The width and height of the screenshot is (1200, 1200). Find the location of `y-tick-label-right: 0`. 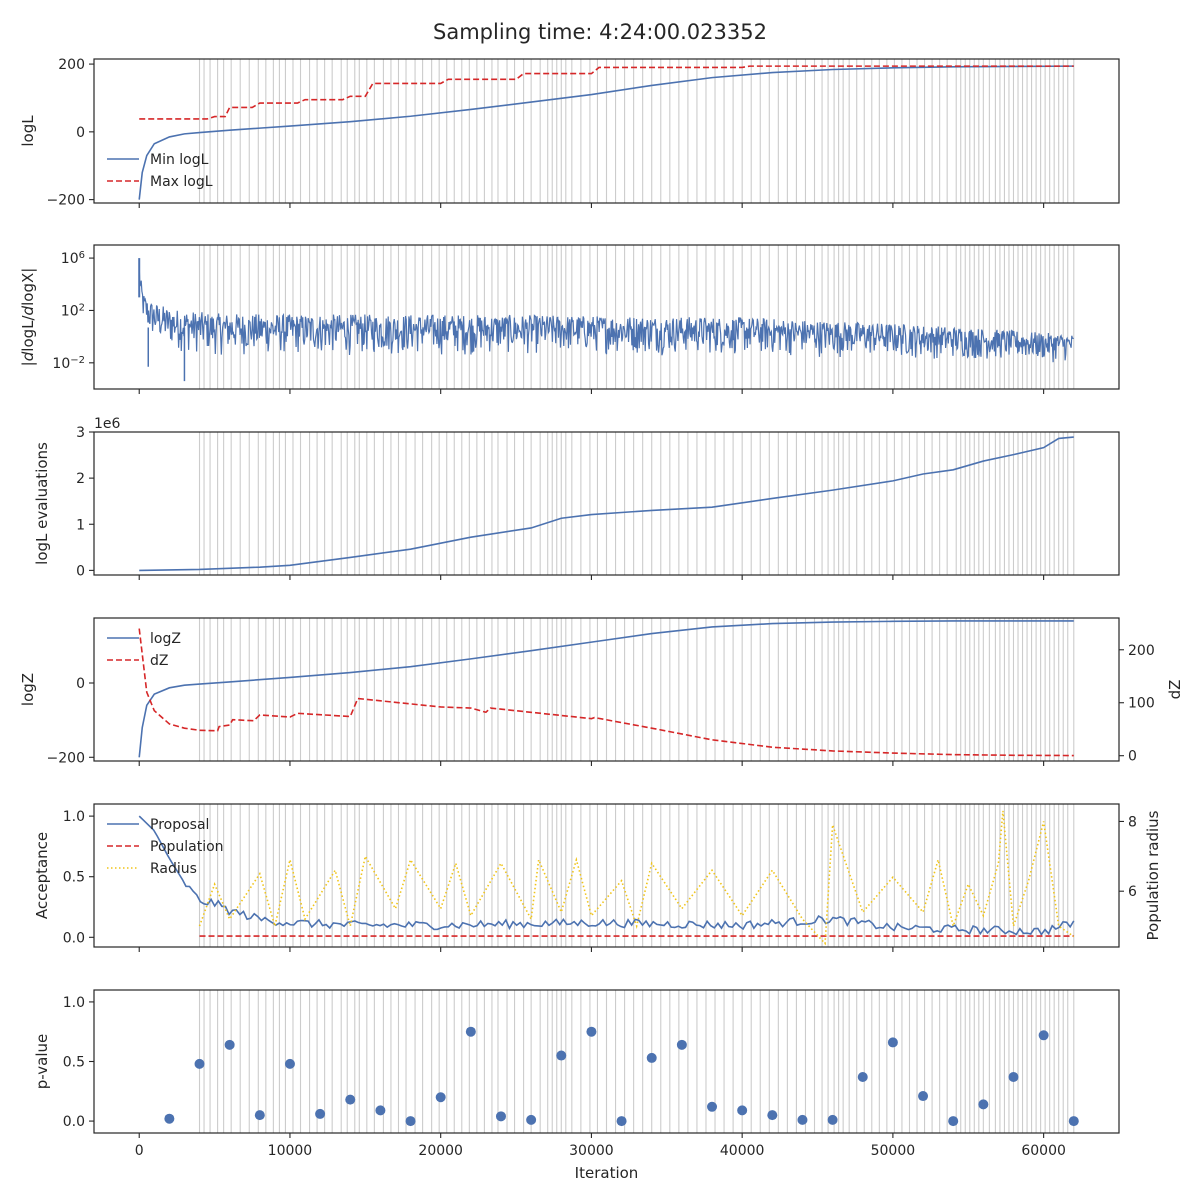

y-tick-label-right: 0 is located at coordinates (1132, 757).